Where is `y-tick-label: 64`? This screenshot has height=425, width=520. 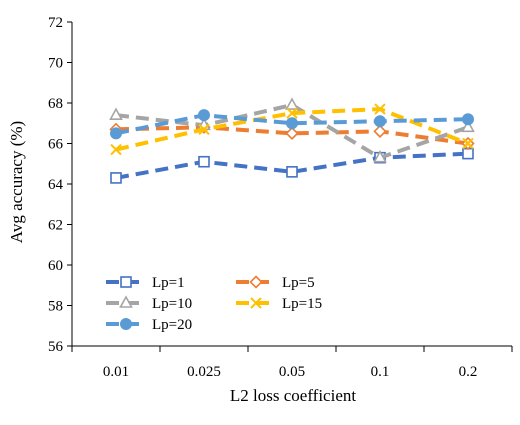
y-tick-label: 64 is located at coordinates (56, 185).